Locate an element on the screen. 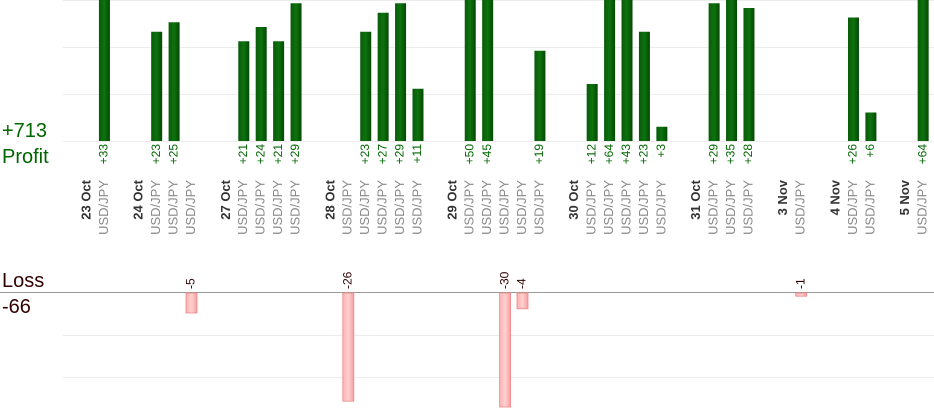 Image resolution: width=934 pixels, height=420 pixels. date-label: 28 Oct is located at coordinates (329, 199).